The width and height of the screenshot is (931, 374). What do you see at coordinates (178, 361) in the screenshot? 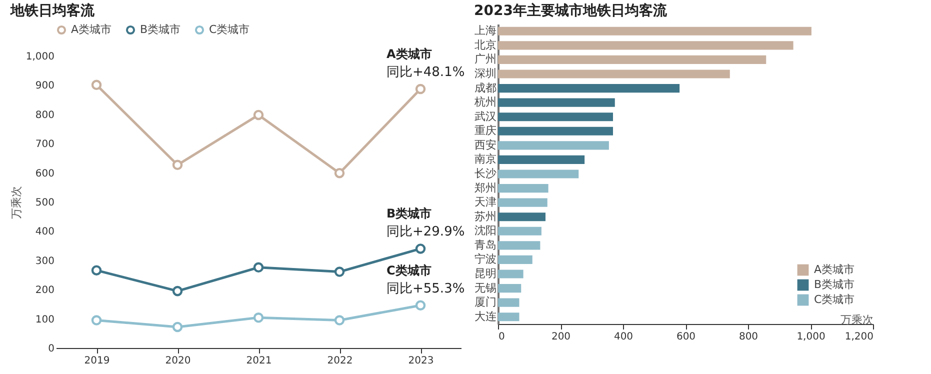
I see `x-tick-label: 2020` at bounding box center [178, 361].